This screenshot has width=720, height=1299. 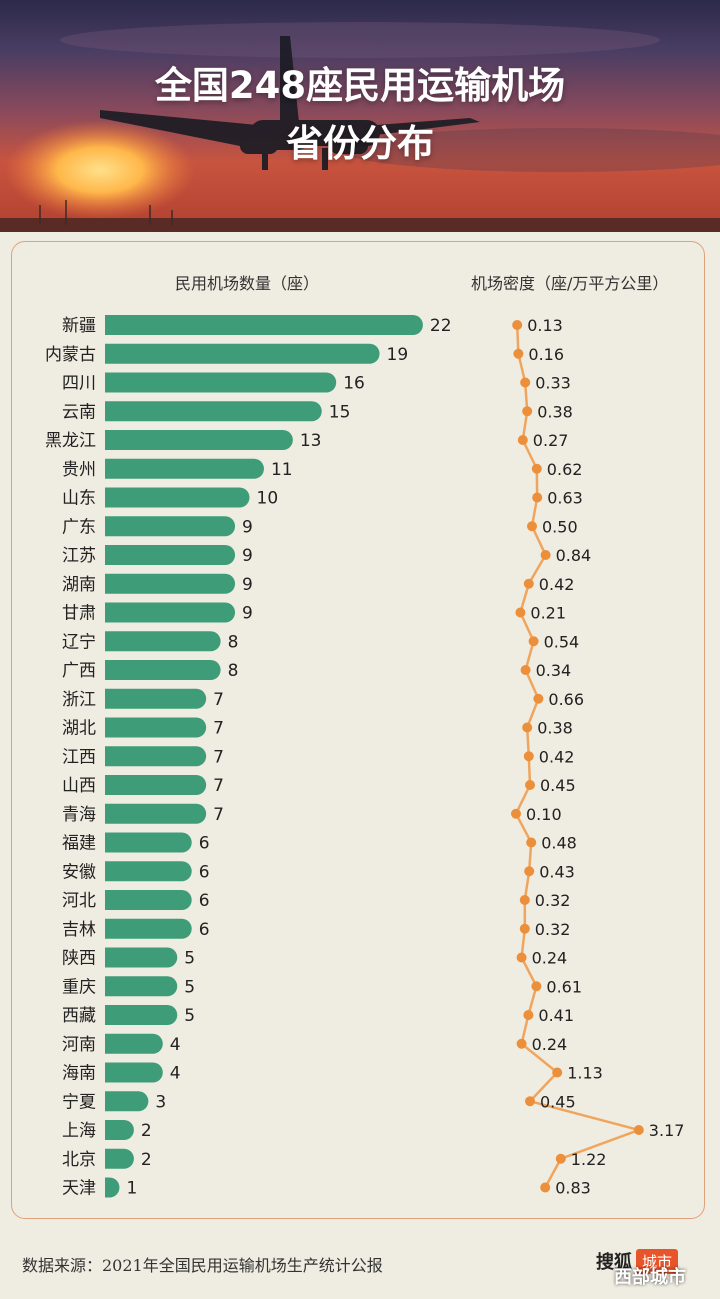 I want to click on density-value-label: 0.83, so click(x=573, y=1188).